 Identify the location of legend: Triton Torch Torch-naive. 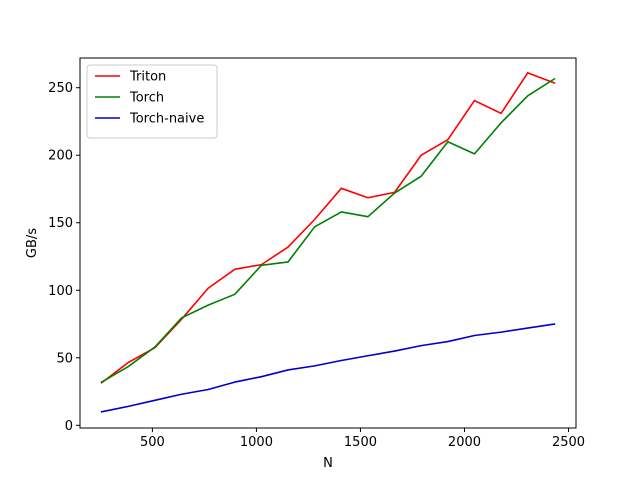
(152, 101).